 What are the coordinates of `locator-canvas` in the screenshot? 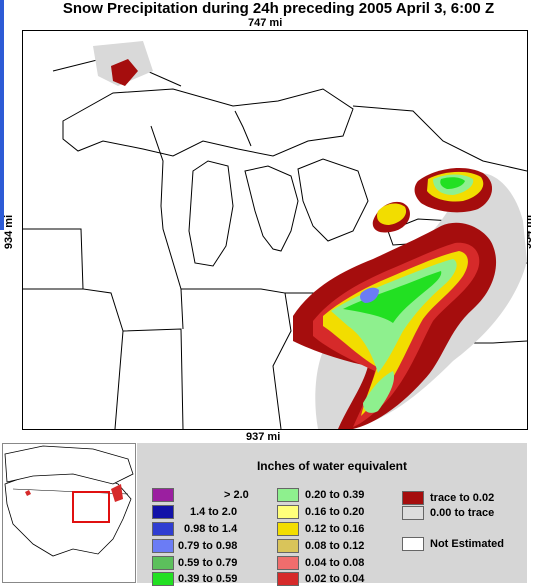 It's located at (69, 501).